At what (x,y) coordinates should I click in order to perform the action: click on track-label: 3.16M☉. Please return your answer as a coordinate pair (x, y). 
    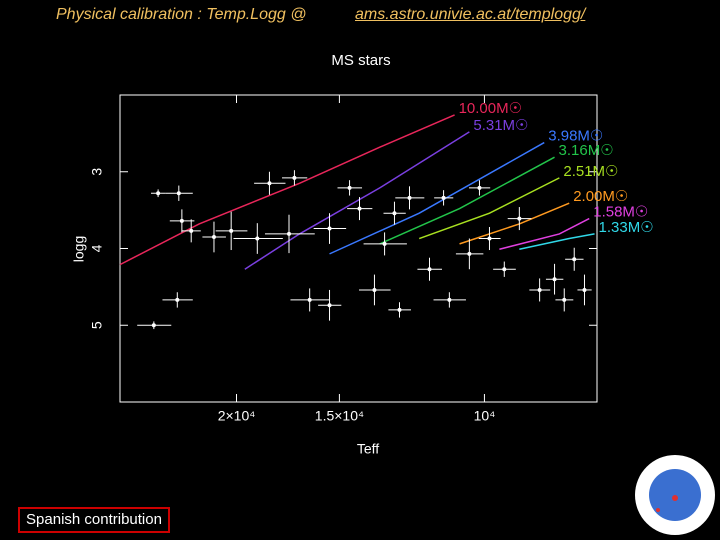
    Looking at the image, I should click on (586, 150).